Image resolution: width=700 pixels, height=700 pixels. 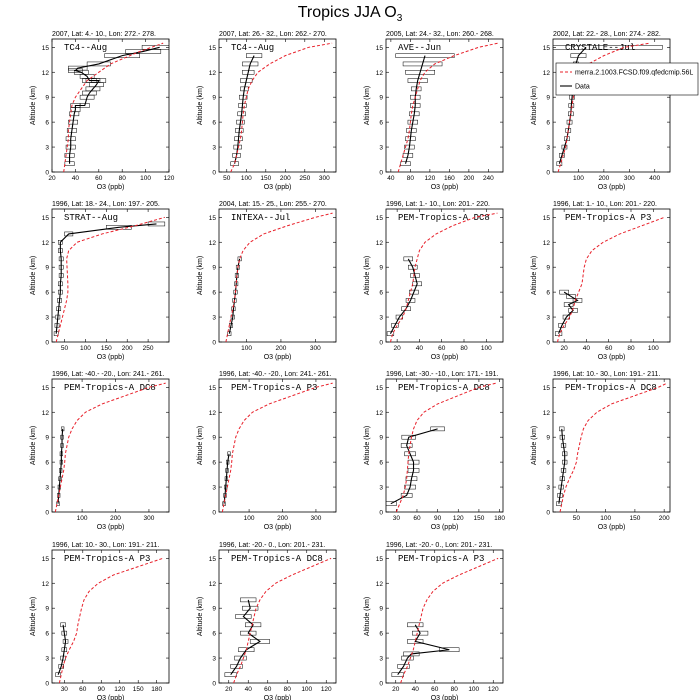 I want to click on x-tick-label: 40, so click(x=420, y=348).